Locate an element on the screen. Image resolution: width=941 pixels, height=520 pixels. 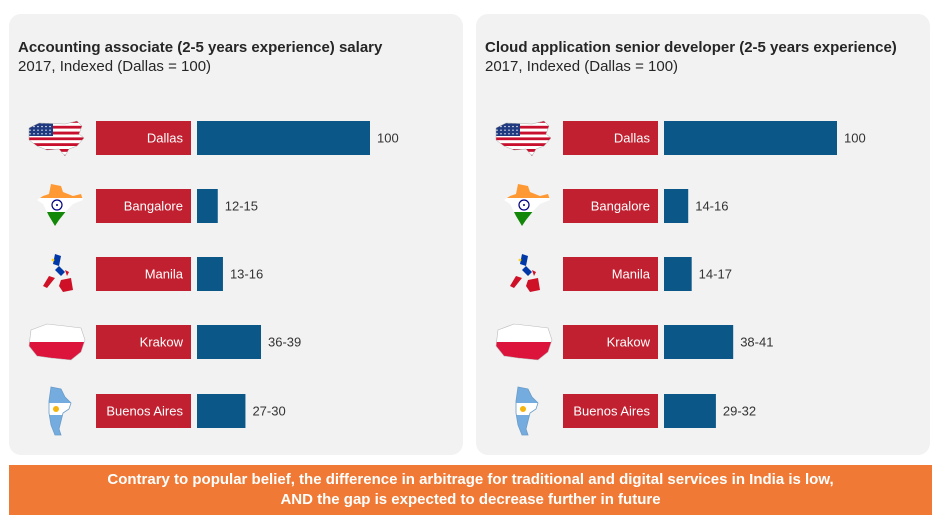
bar-row-manila: Manila 14-17 is located at coordinates (621, 273).